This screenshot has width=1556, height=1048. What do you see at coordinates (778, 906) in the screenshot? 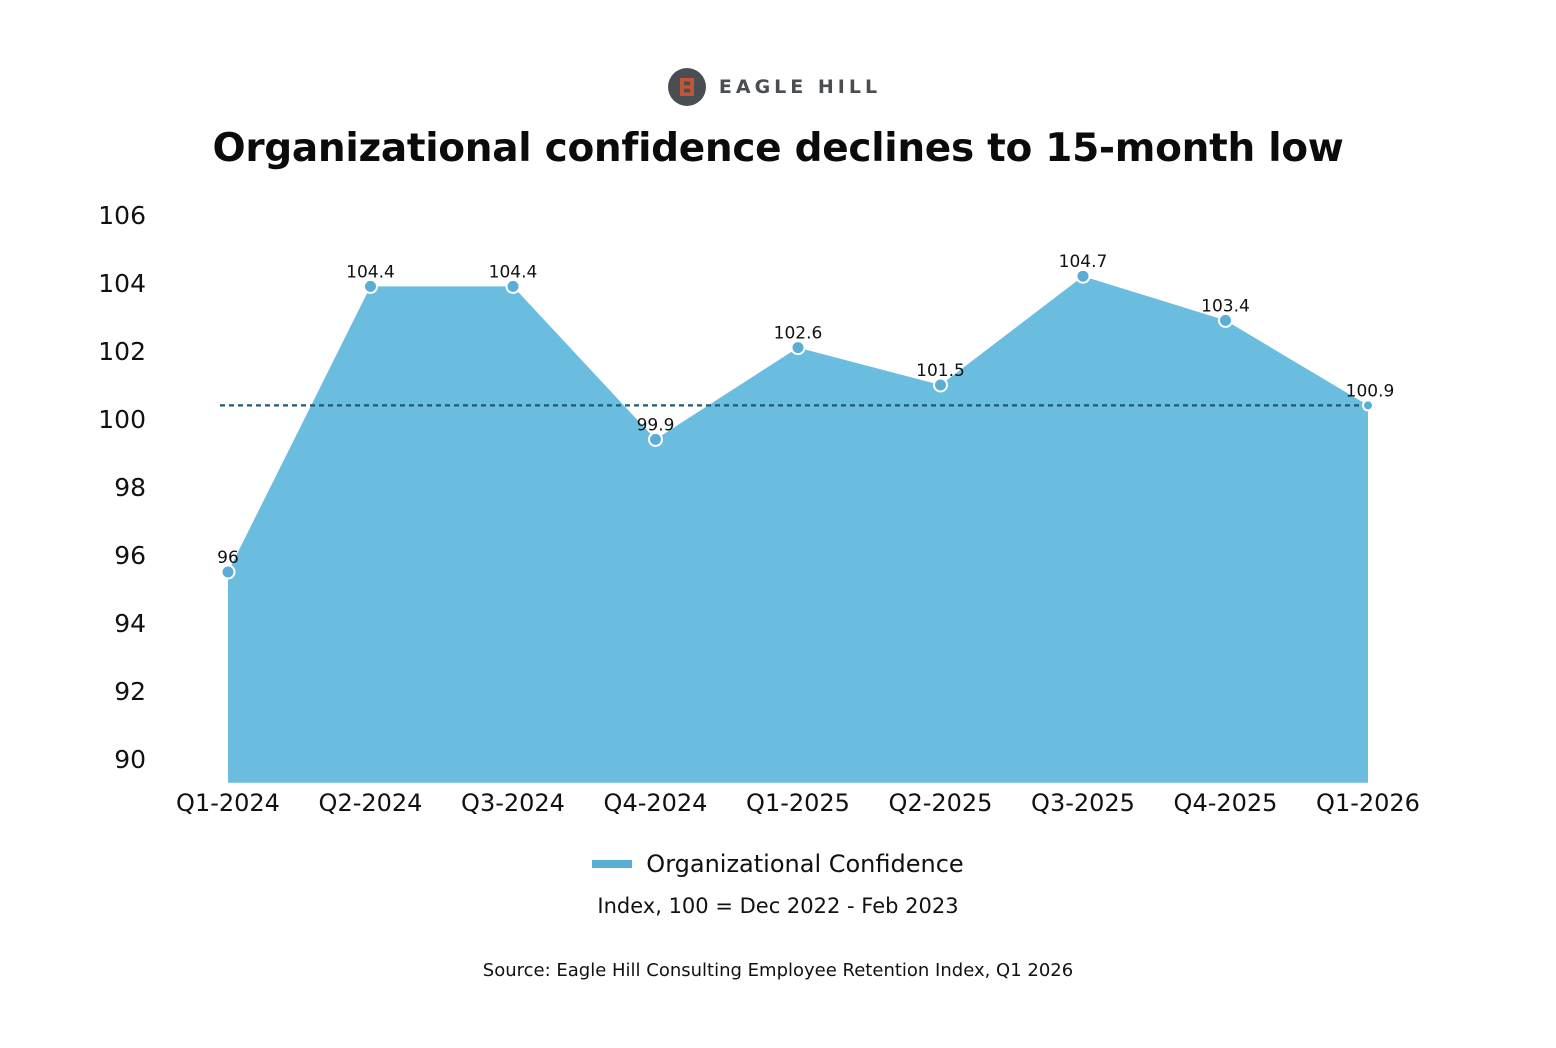
I see `index-note: Index, 100 = Dec 2022 - Feb 2023` at bounding box center [778, 906].